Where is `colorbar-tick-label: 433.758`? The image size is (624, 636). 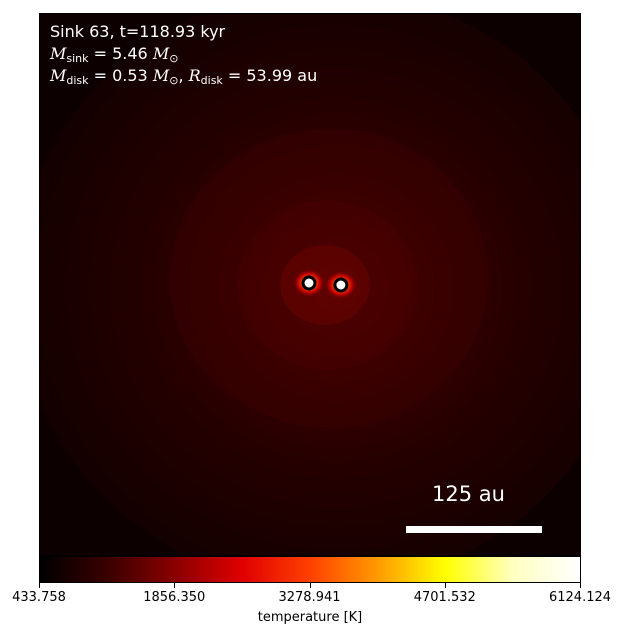 colorbar-tick-label: 433.758 is located at coordinates (39, 597).